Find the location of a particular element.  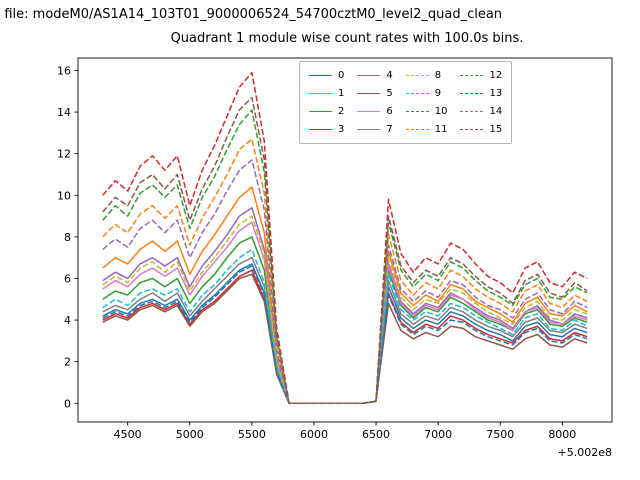

legend-label-11: 11 is located at coordinates (441, 129).